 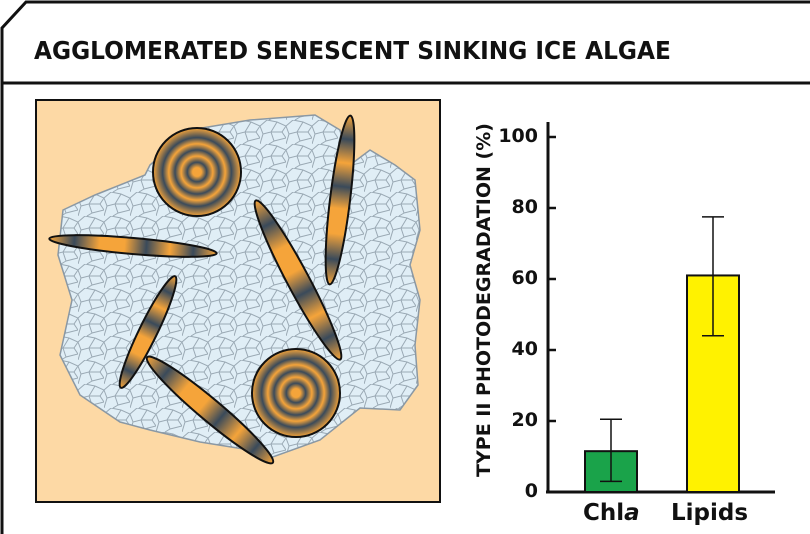 I want to click on y-tick-label-100: 100, so click(x=518, y=136).